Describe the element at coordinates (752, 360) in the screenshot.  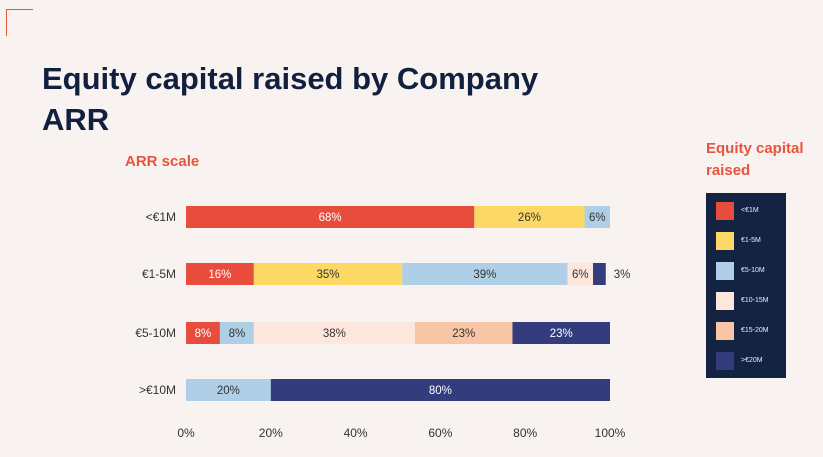
I see `legend-label: >€20M` at that location.